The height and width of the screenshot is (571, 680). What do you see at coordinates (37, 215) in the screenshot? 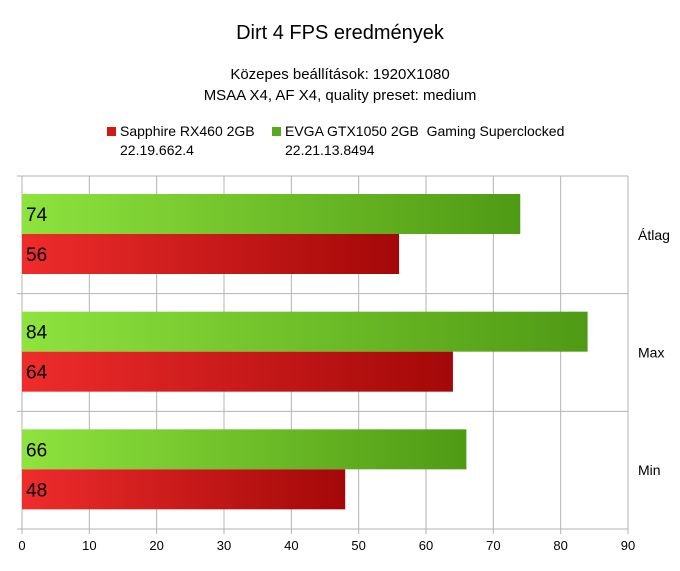
I see `data-label: 74` at bounding box center [37, 215].